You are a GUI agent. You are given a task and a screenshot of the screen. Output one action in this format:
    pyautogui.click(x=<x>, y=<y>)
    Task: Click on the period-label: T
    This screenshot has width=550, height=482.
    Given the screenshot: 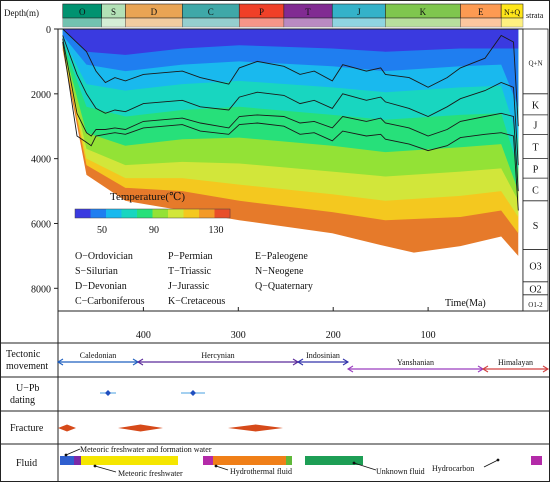 What is the action you would take?
    pyautogui.click(x=308, y=12)
    